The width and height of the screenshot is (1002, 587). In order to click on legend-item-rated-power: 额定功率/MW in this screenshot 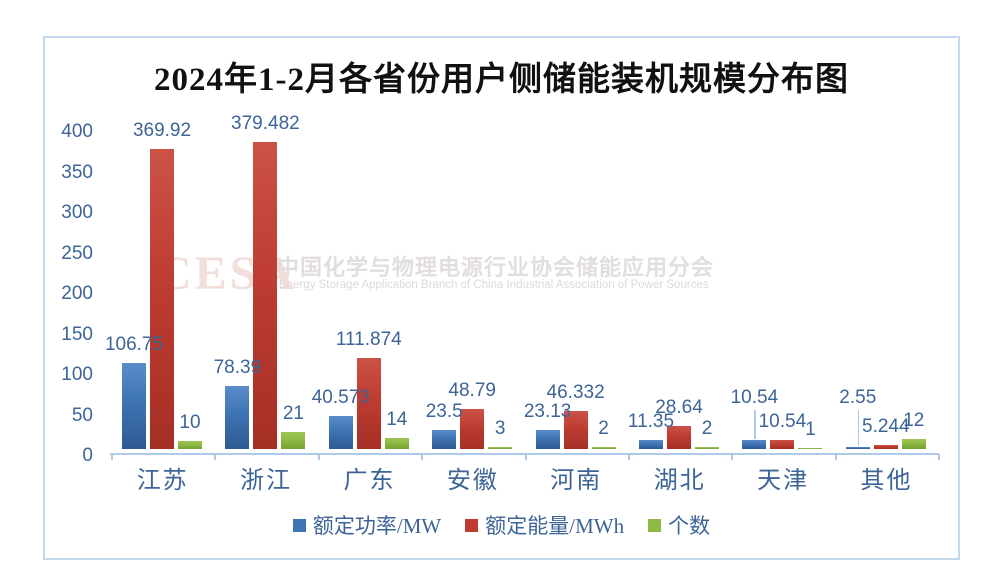, I will do `click(367, 525)`.